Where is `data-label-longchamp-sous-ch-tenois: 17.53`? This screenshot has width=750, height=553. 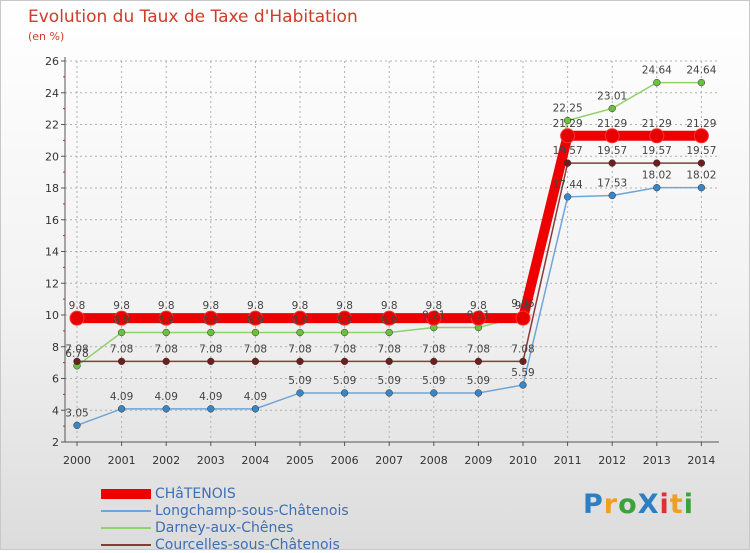 data-label-longchamp-sous-ch-tenois: 17.53 is located at coordinates (612, 183).